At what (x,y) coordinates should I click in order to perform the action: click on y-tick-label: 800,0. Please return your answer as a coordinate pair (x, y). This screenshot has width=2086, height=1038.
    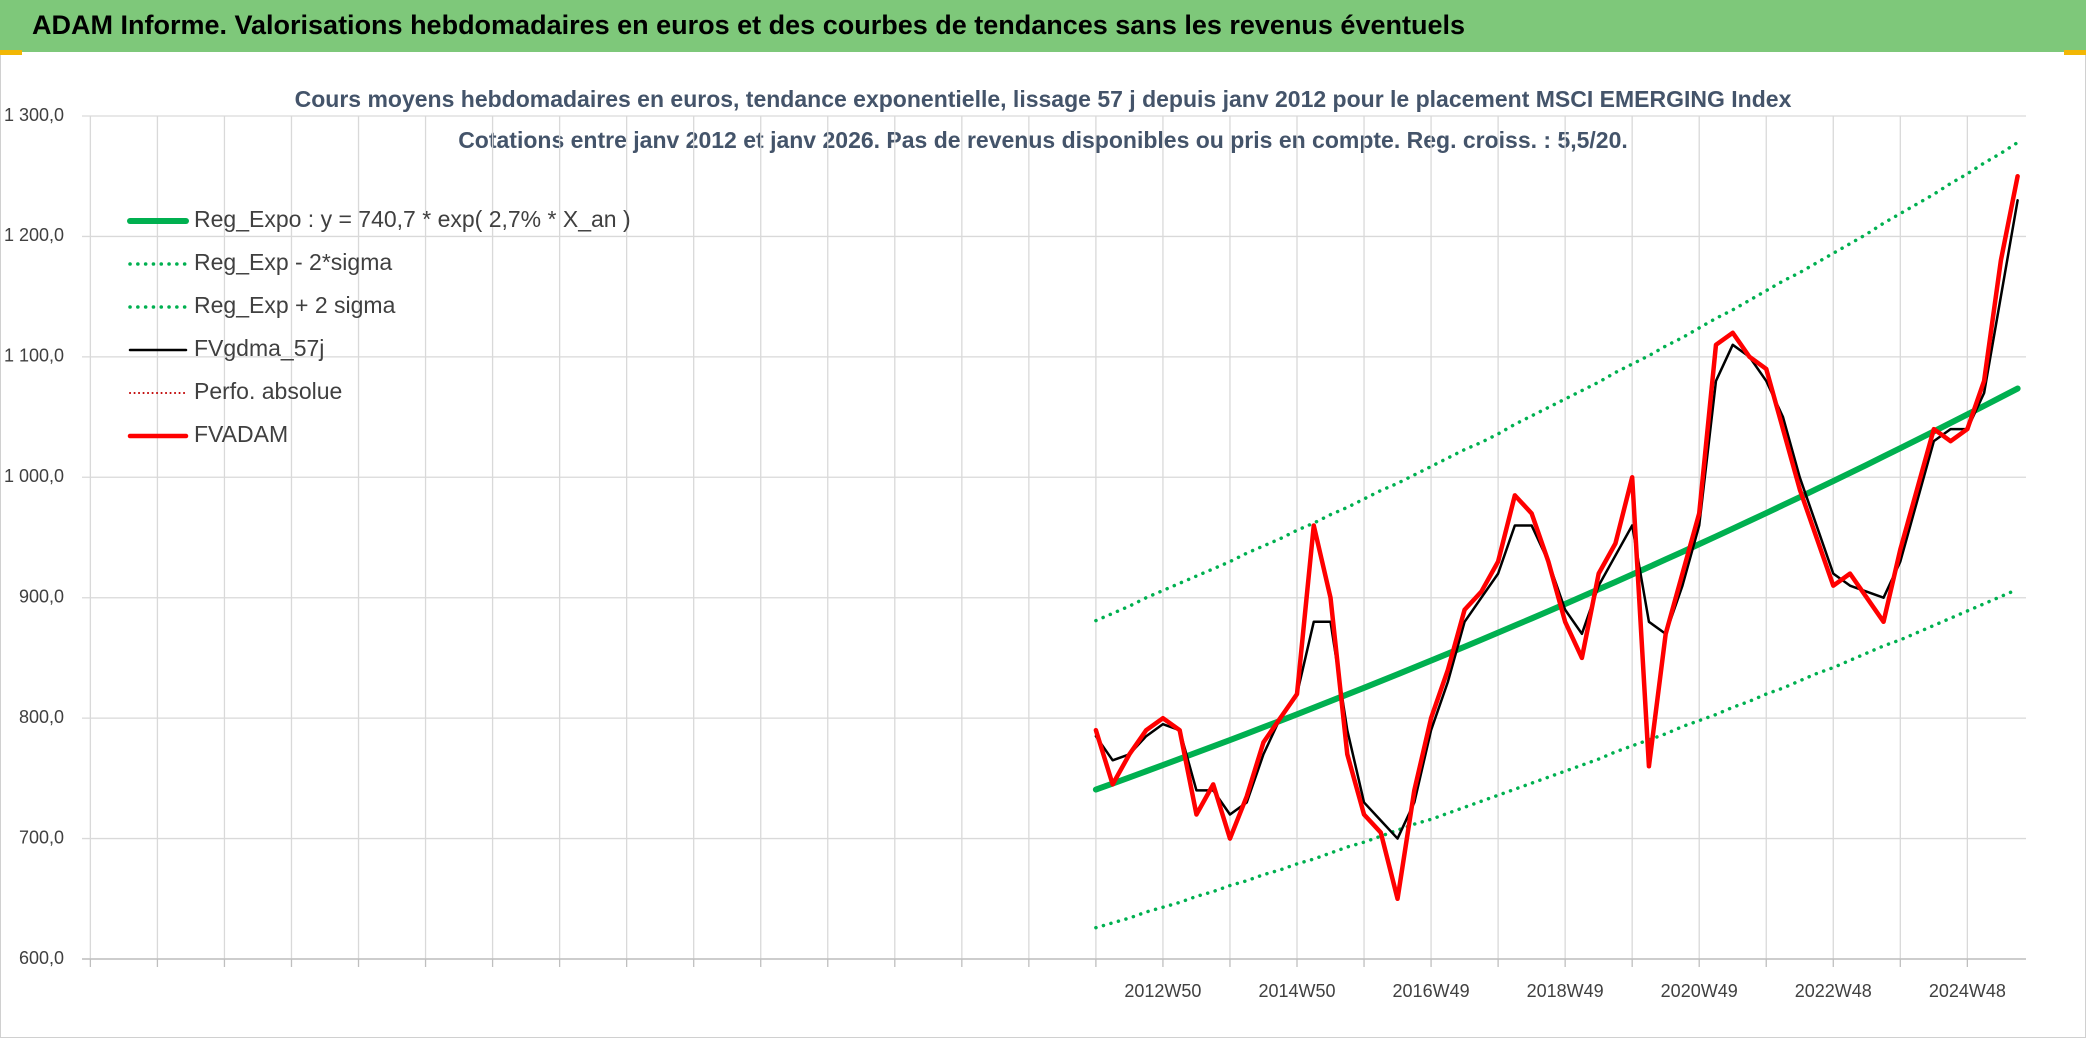
    Looking at the image, I should click on (41, 717).